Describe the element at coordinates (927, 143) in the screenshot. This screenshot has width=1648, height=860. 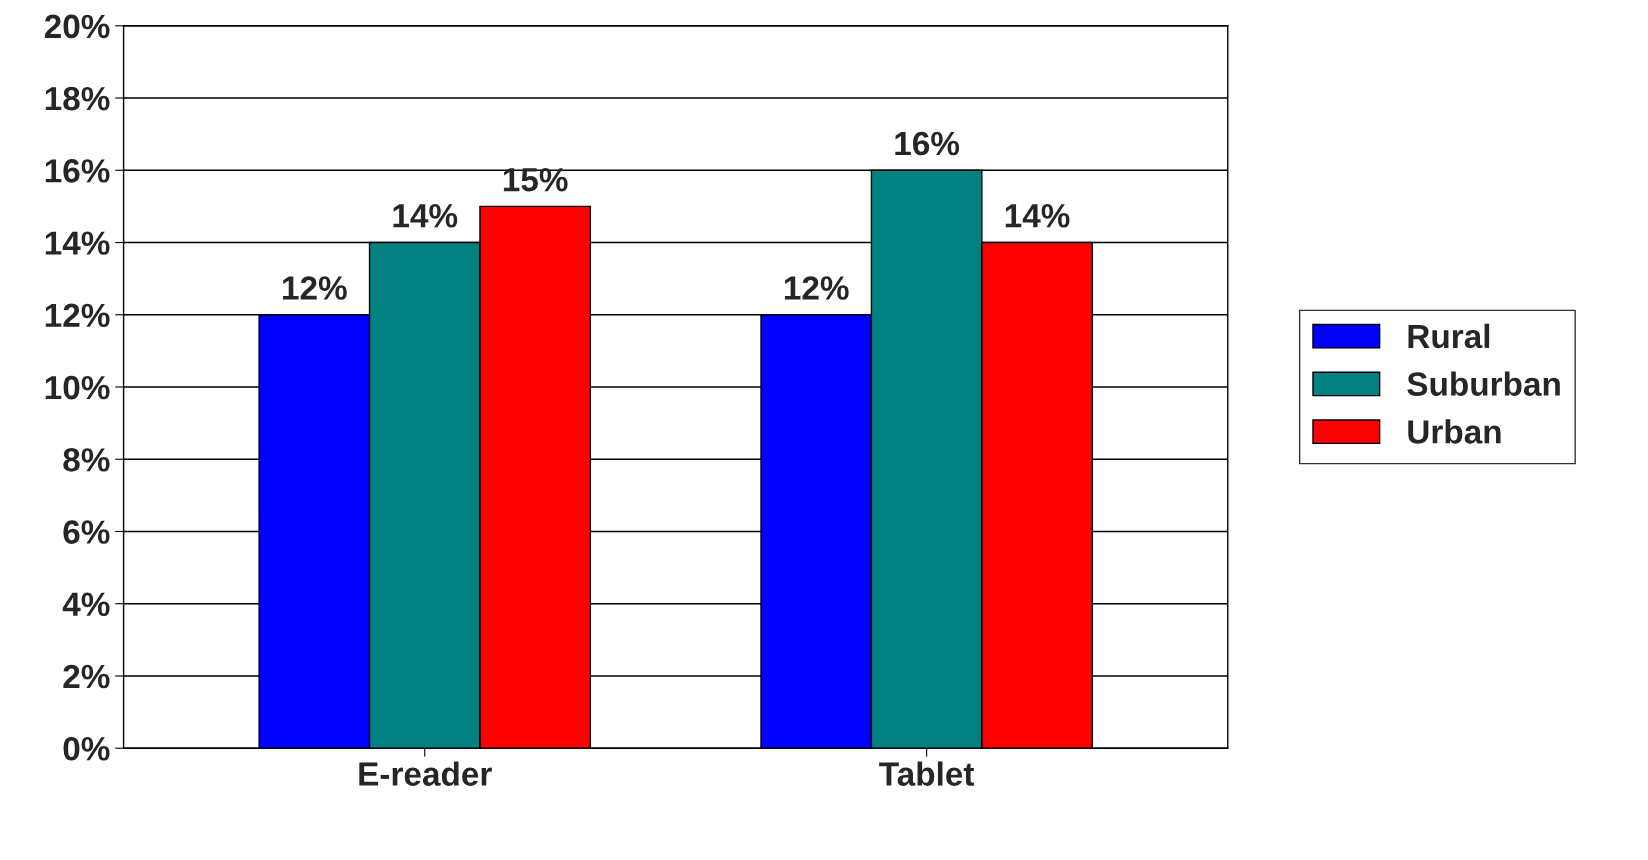
I see `data-label: 16%` at that location.